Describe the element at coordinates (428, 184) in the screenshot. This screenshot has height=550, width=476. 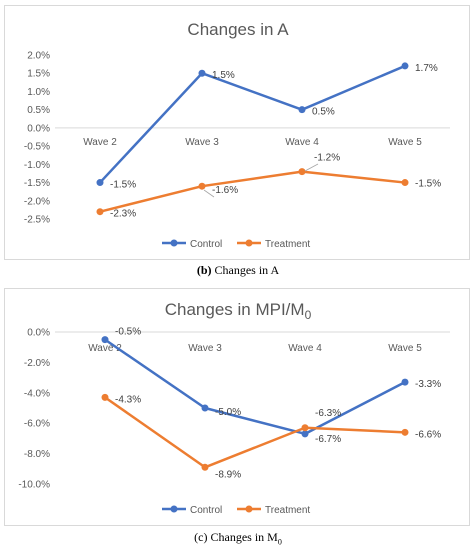
I see `data-label-treatment: -1.5%` at that location.